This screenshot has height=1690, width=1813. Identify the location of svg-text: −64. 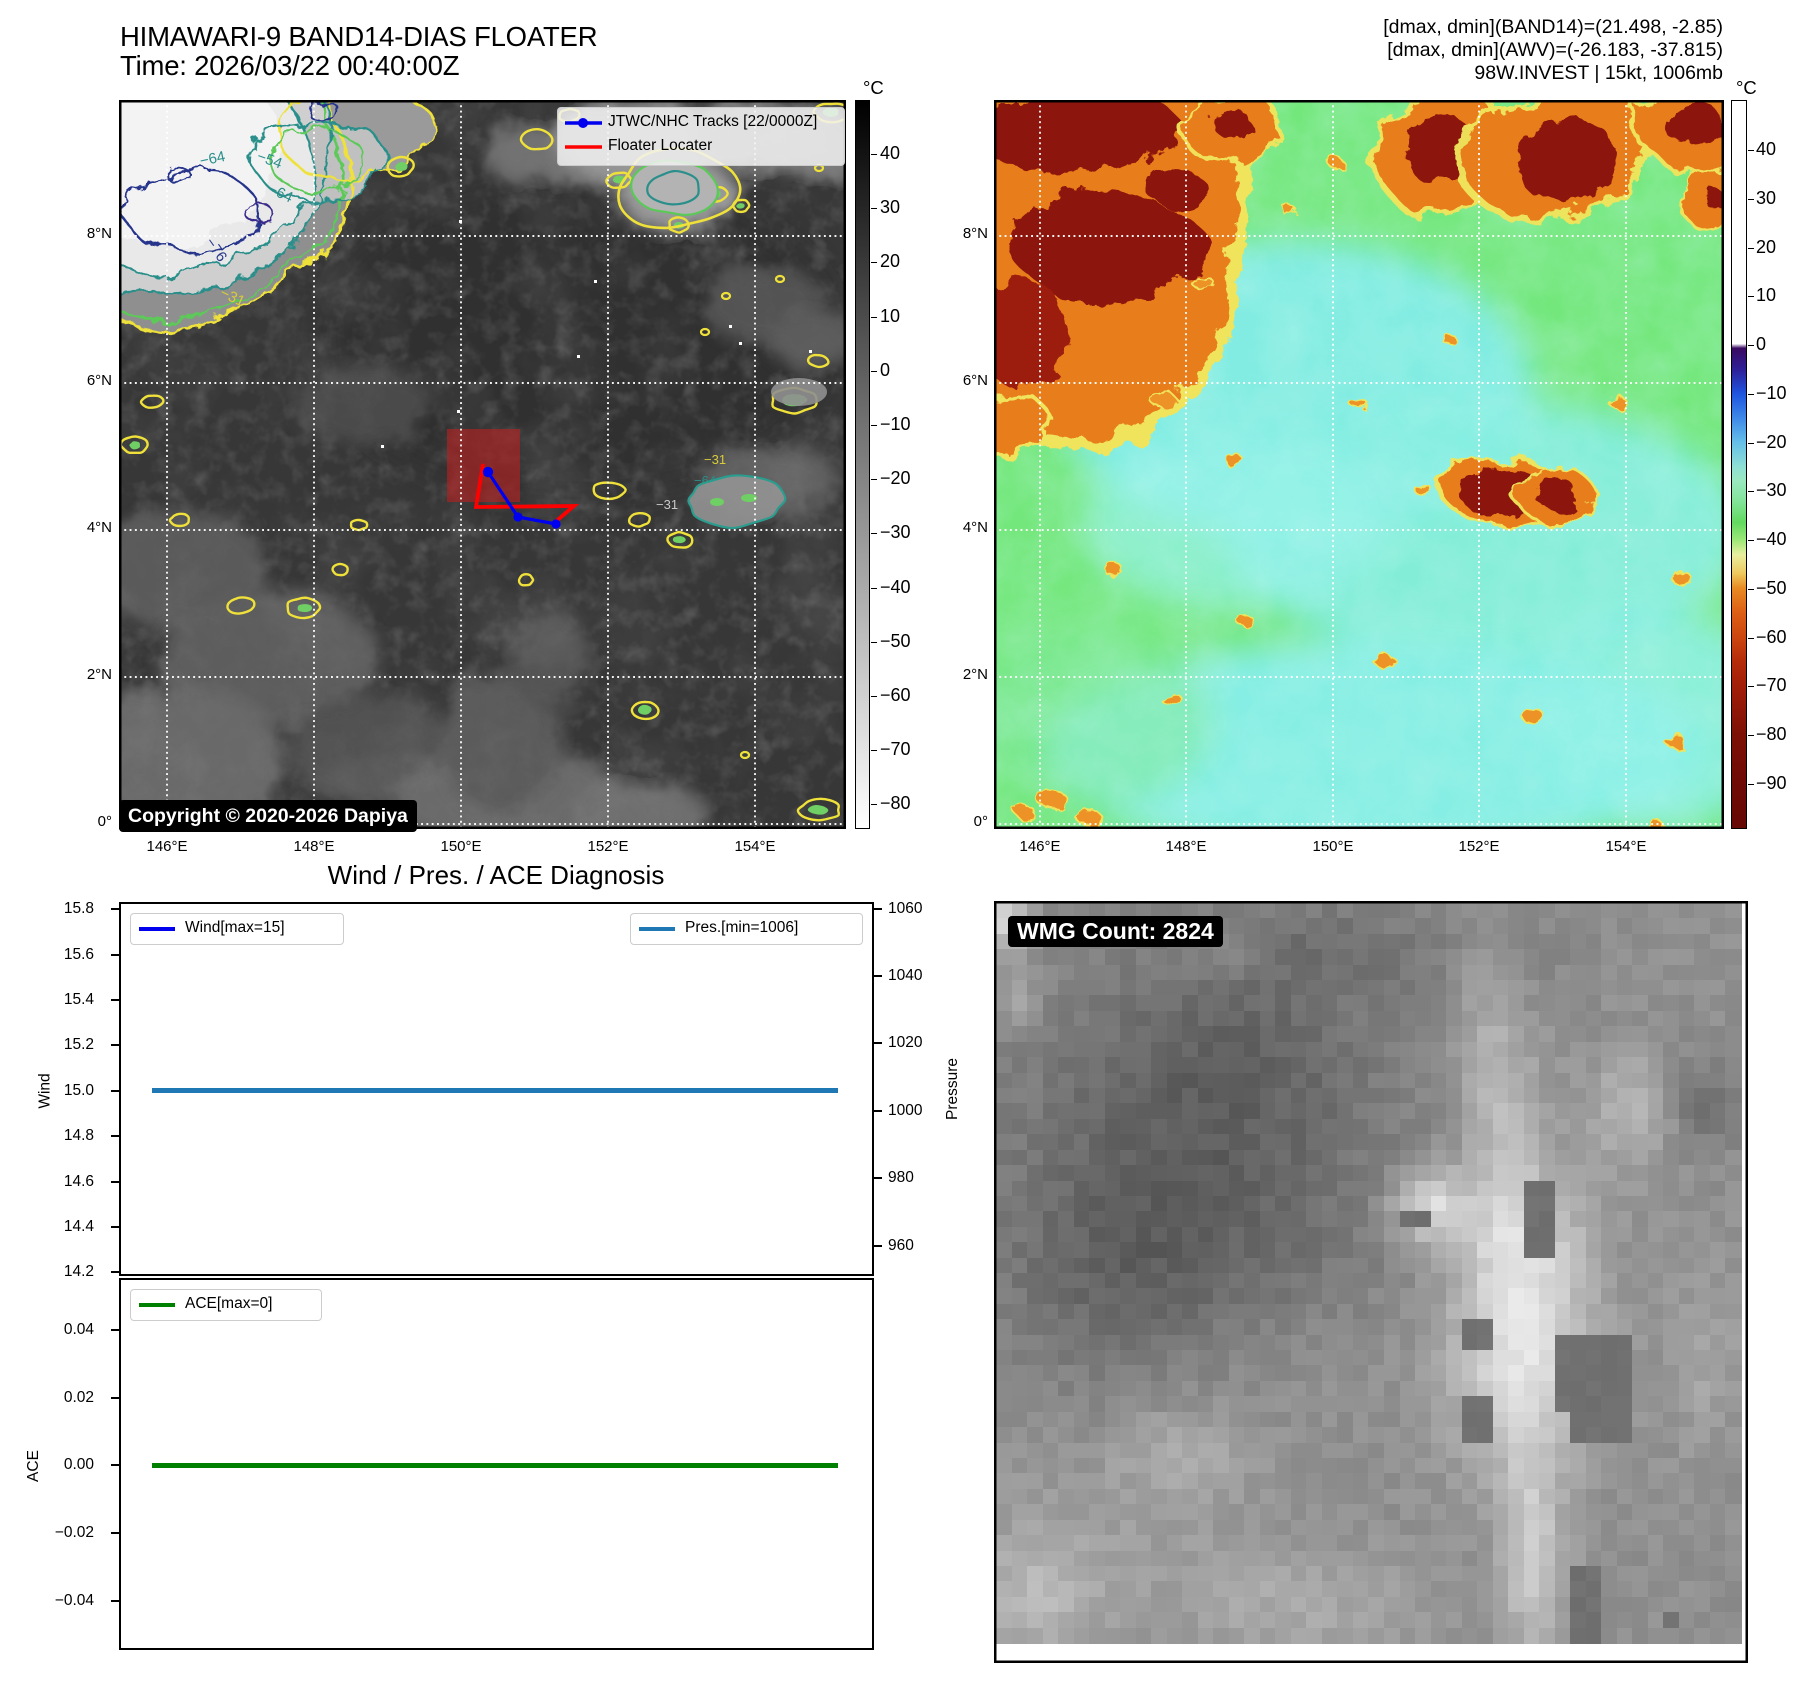
(212, 159).